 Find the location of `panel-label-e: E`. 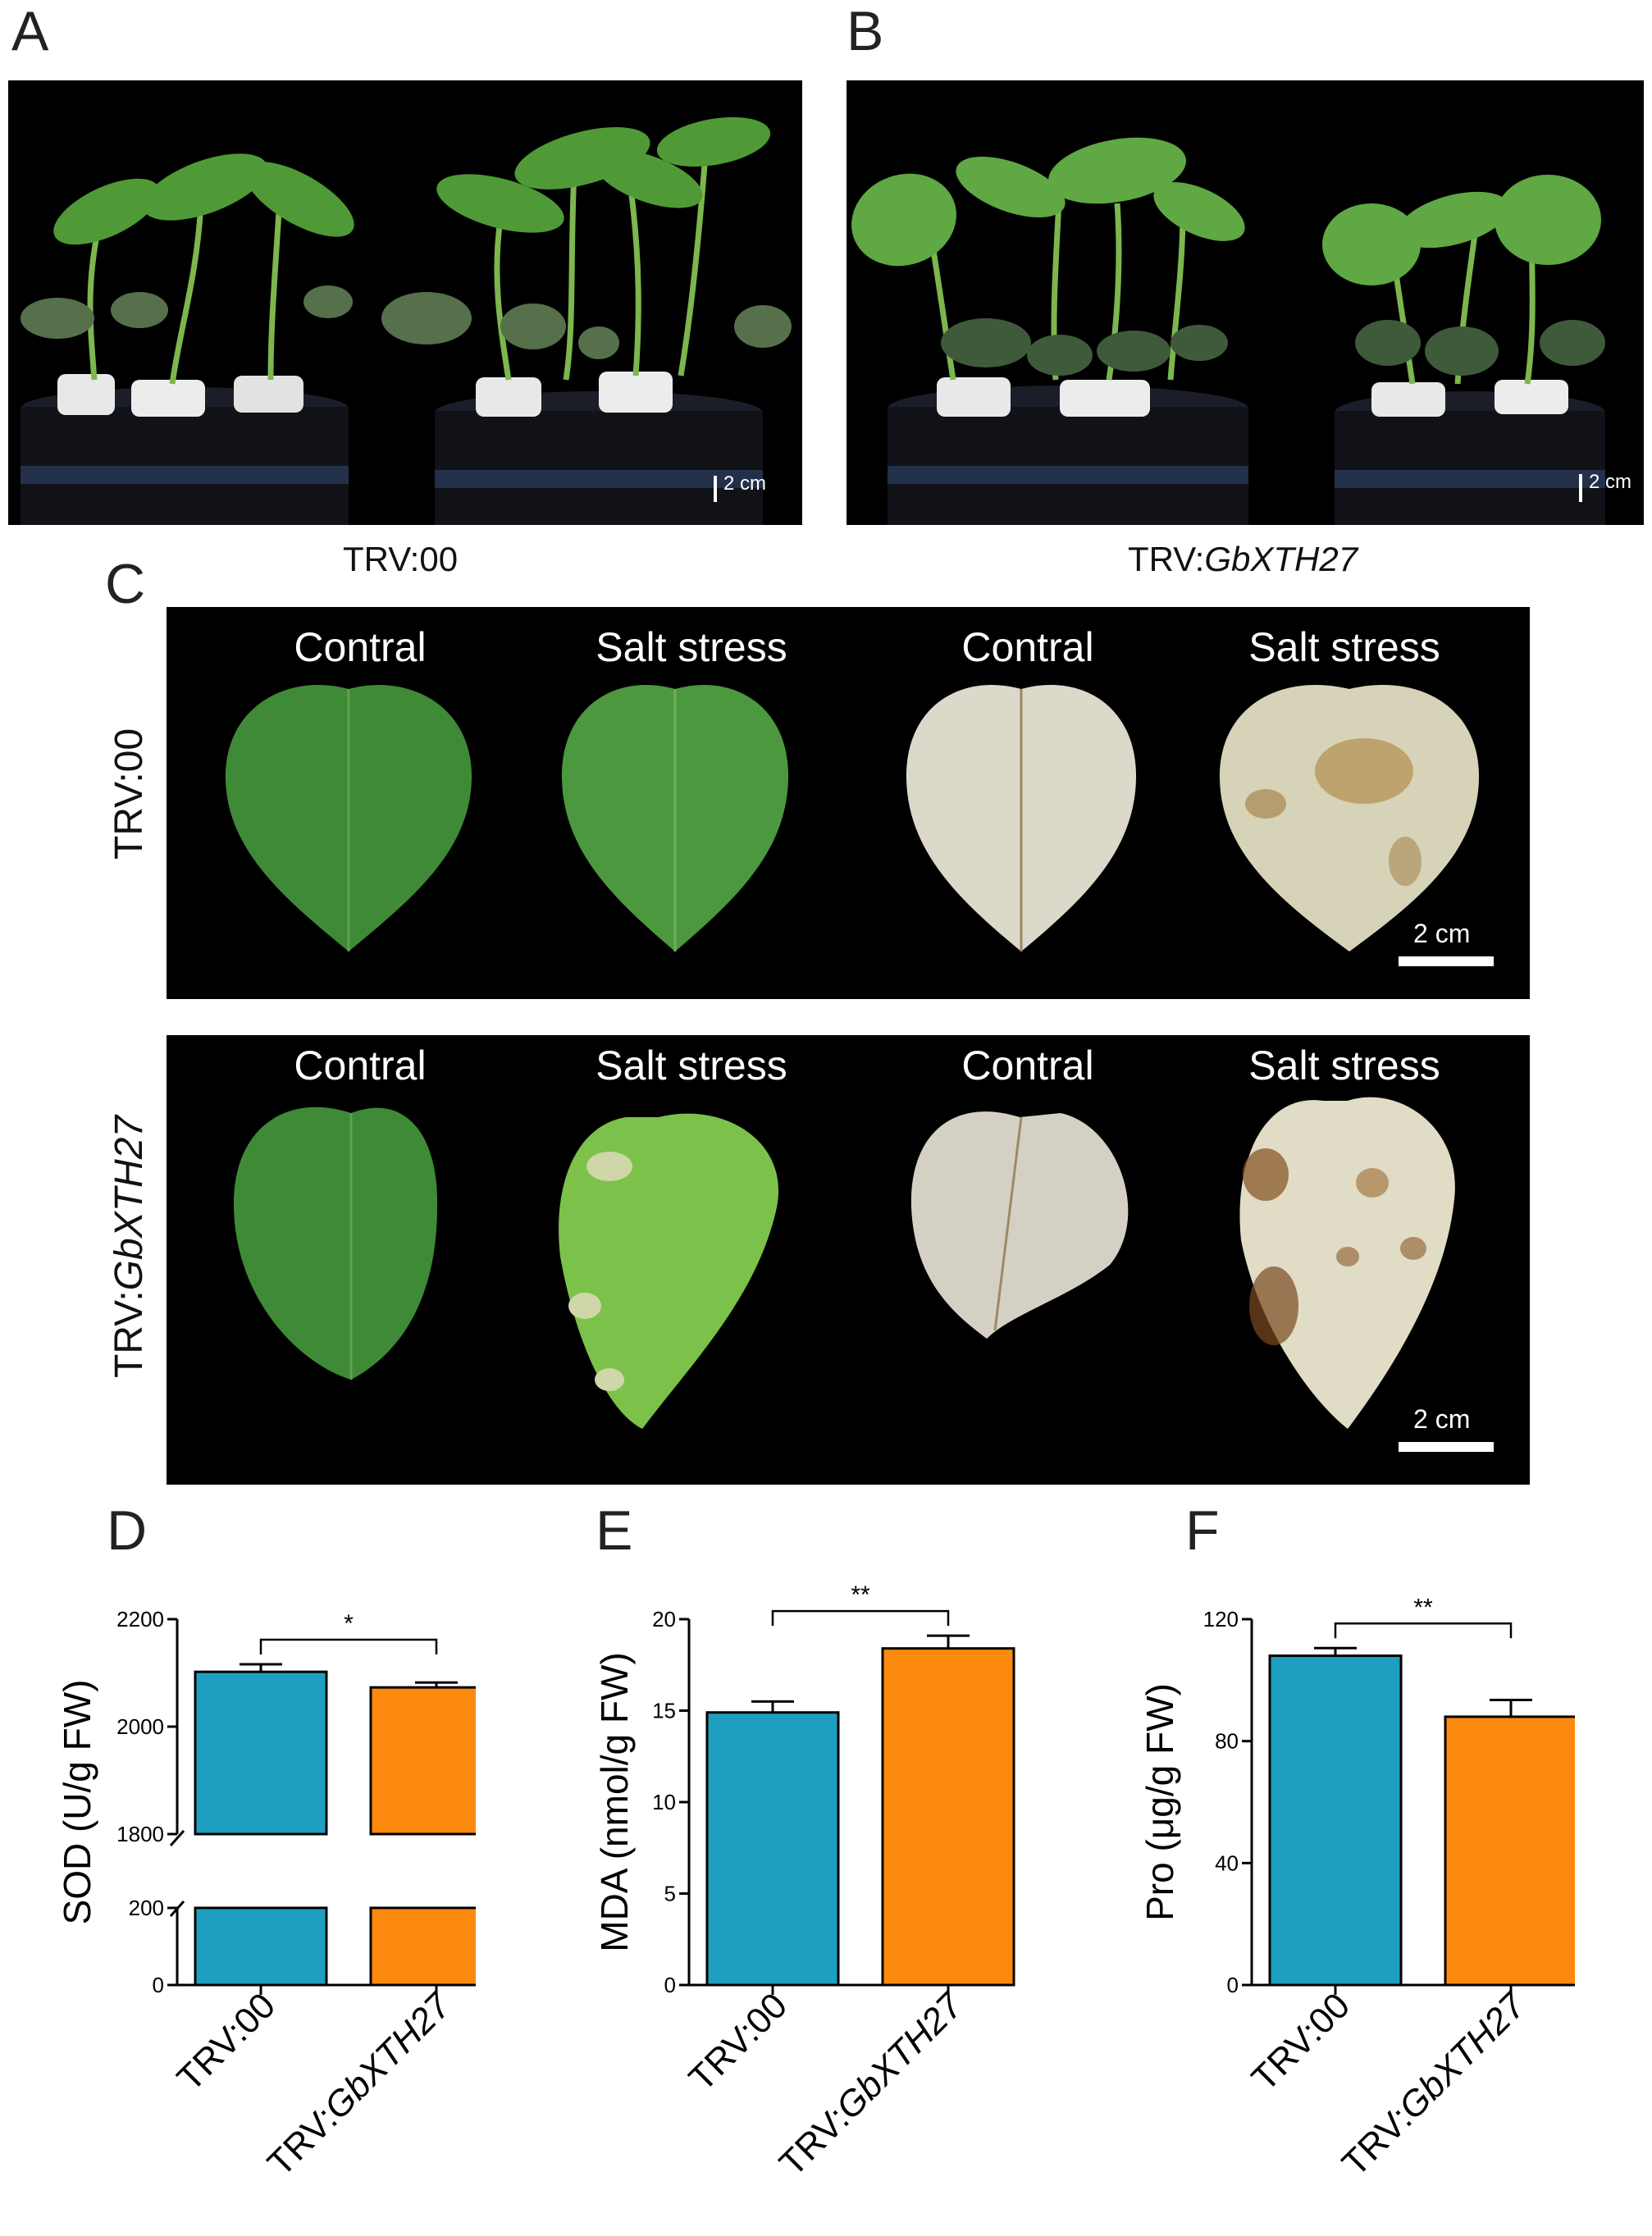

panel-label-e: E is located at coordinates (614, 1530).